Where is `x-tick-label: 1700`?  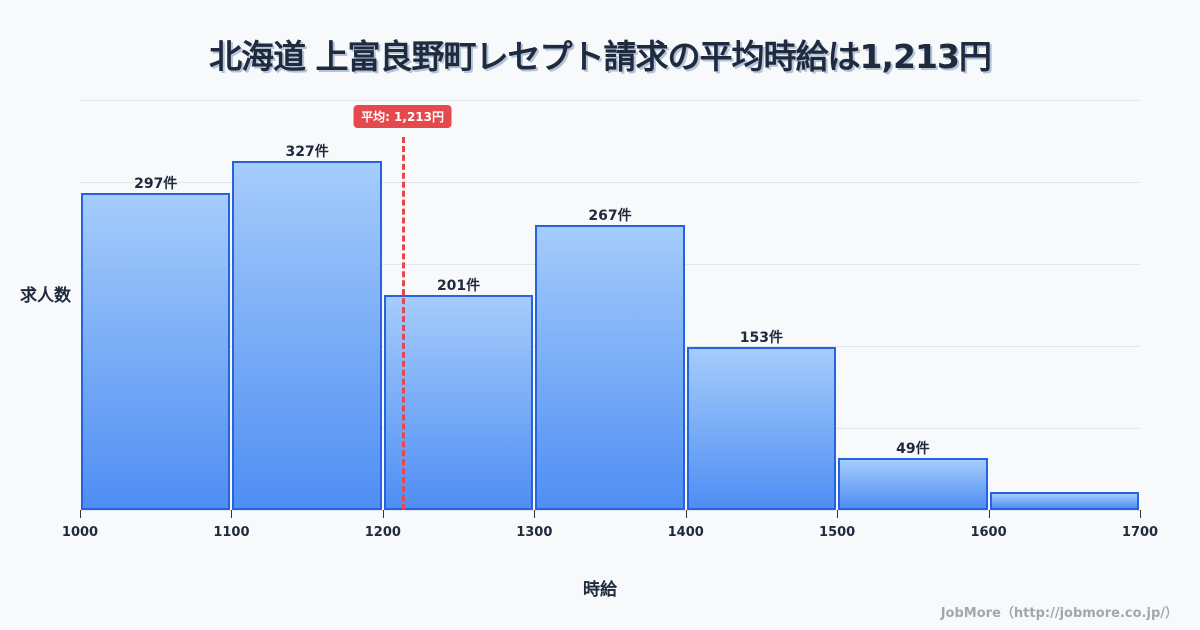
x-tick-label: 1700 is located at coordinates (1140, 532).